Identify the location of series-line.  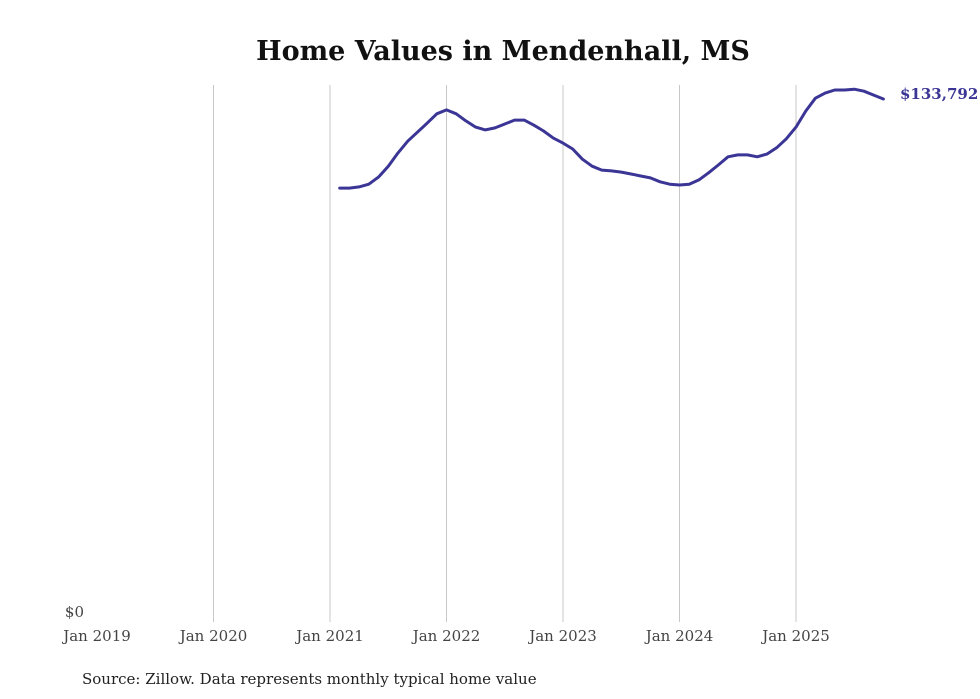
(611, 138).